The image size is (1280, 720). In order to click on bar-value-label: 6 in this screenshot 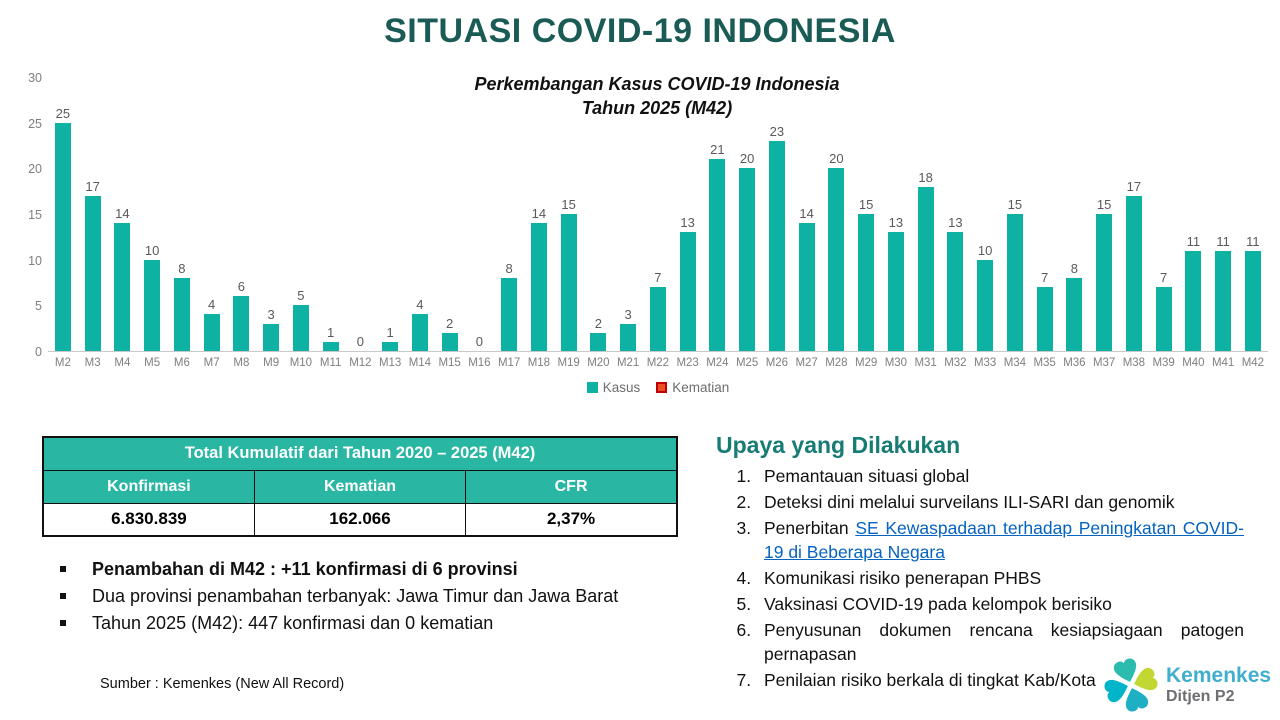, I will do `click(241, 287)`.